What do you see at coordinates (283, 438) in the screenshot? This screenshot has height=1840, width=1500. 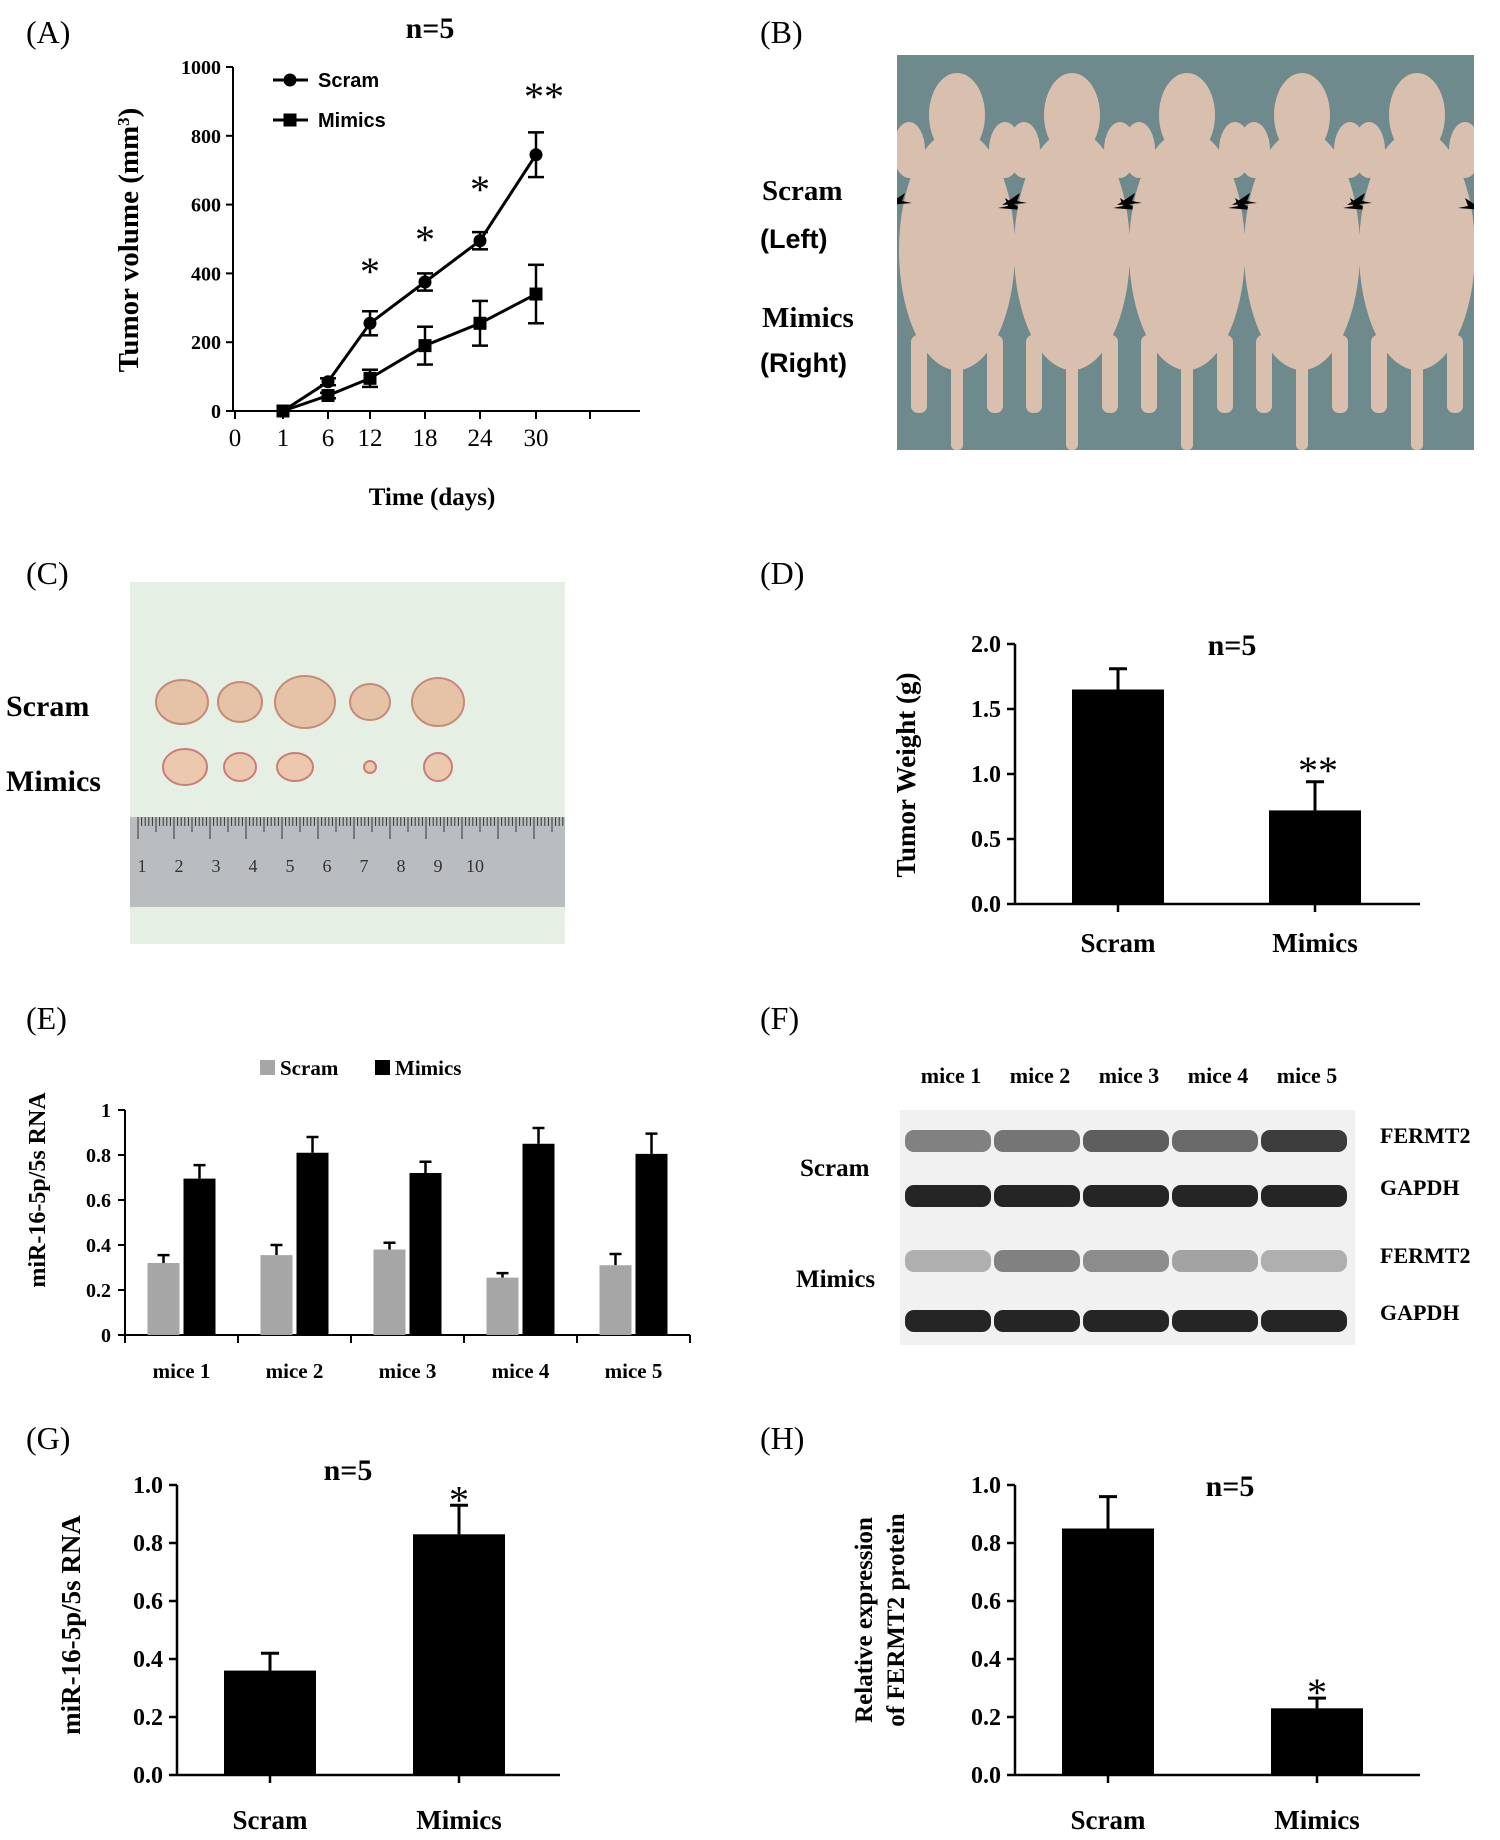 I see `chart-a-x-tick-label: 1` at bounding box center [283, 438].